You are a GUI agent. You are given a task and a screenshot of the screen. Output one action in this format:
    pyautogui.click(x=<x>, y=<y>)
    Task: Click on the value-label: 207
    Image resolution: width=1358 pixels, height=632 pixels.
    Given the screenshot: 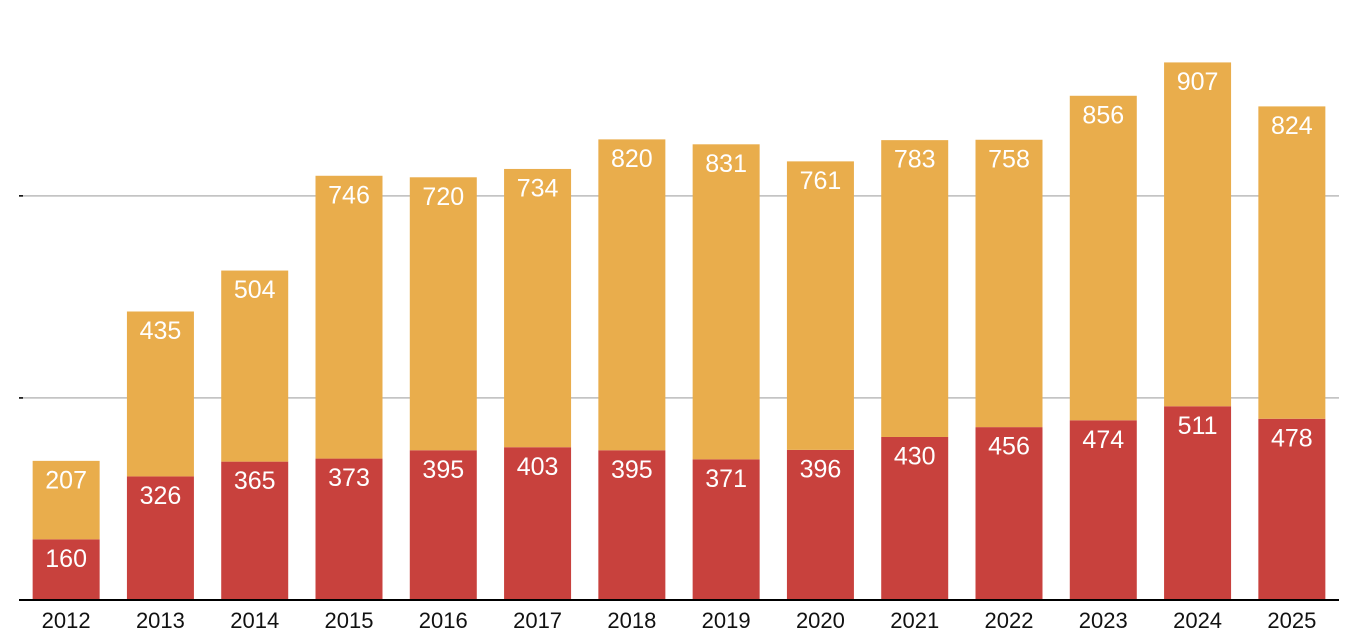 What is the action you would take?
    pyautogui.click(x=66, y=480)
    